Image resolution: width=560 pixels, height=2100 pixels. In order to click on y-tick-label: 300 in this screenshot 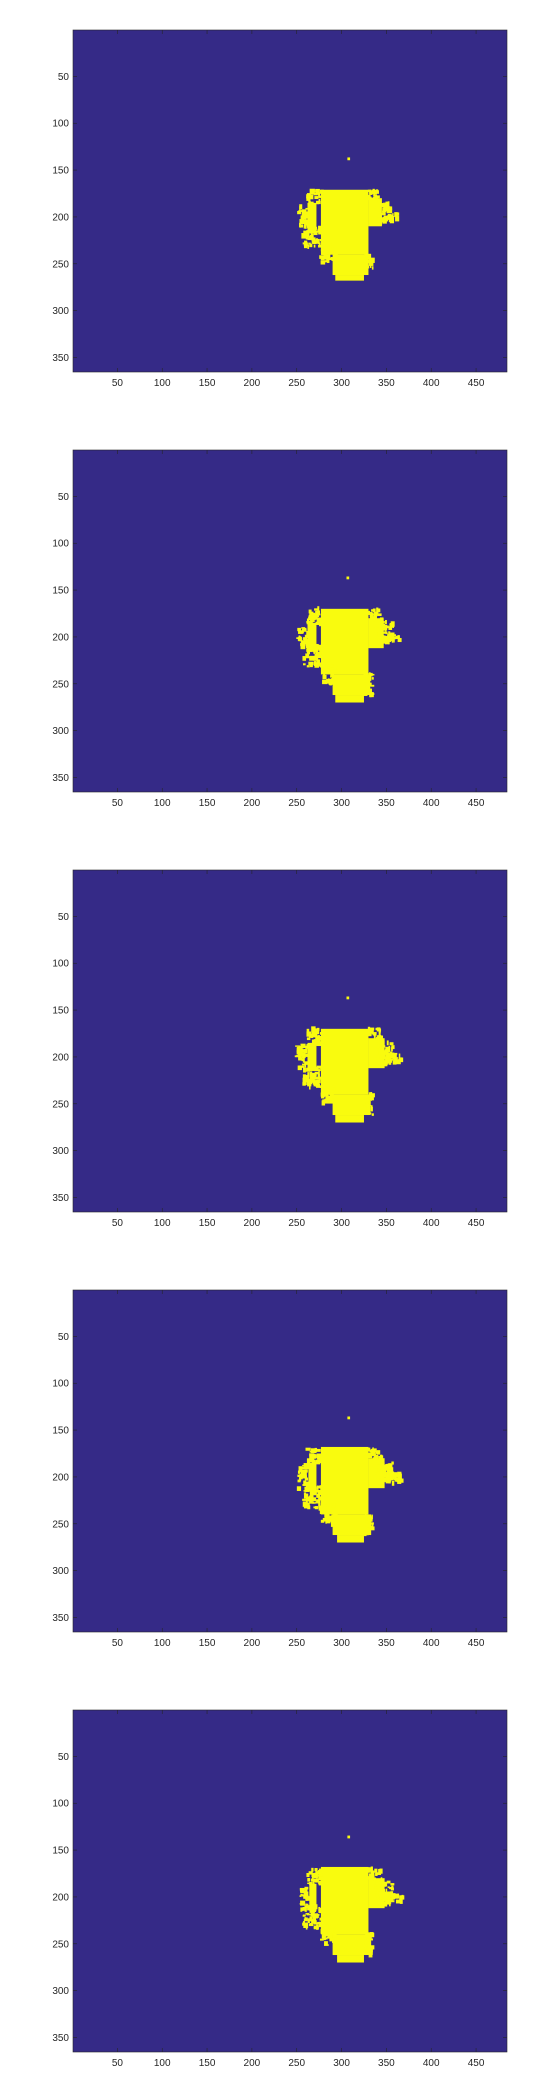, I will do `click(60, 1151)`.